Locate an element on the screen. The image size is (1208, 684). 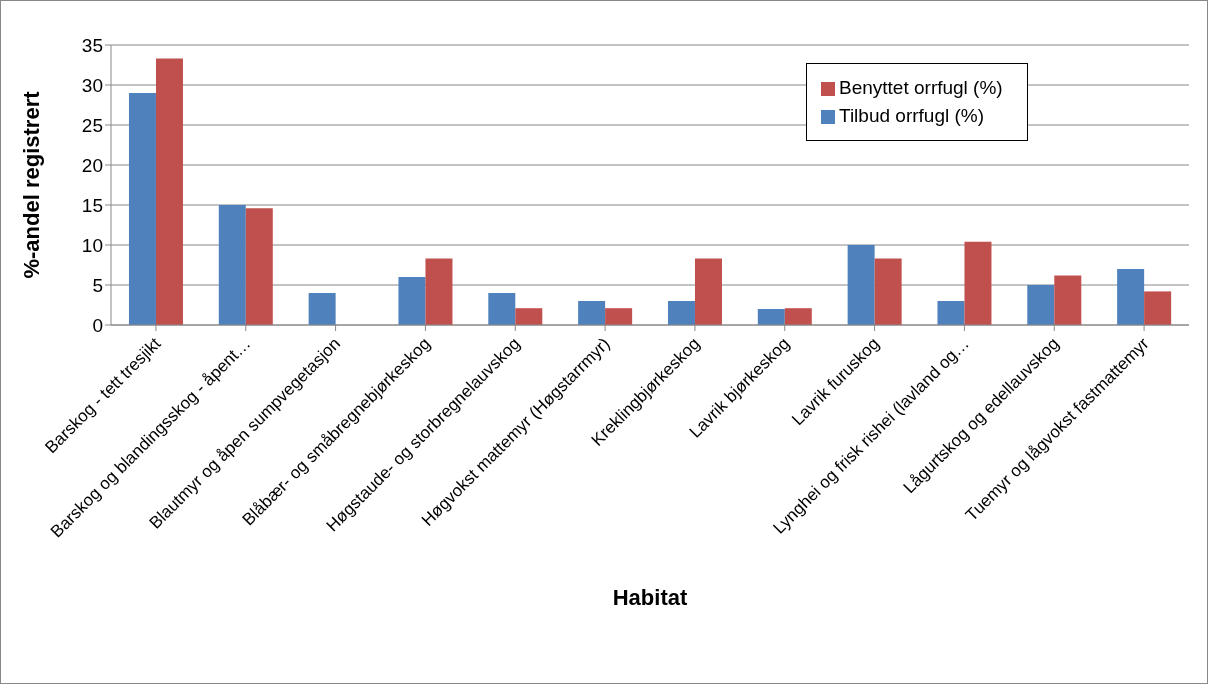
y-axis-title: %-andel registrert is located at coordinates (31, 184).